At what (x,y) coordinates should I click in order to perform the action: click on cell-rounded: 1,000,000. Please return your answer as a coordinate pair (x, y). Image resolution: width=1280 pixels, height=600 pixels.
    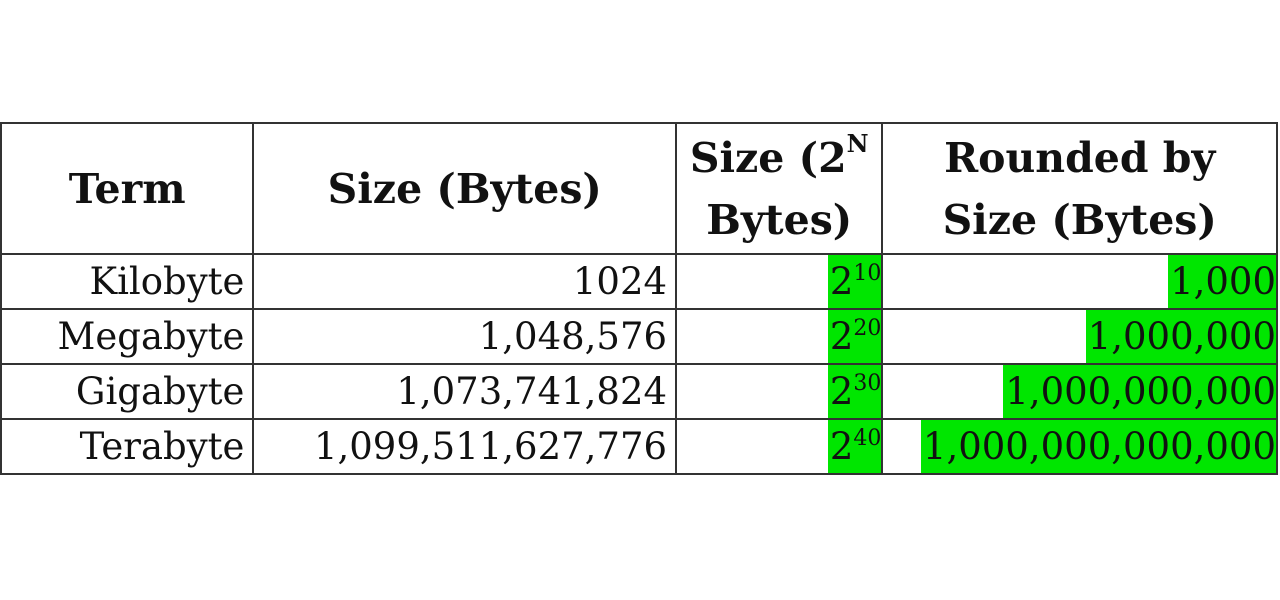
    Looking at the image, I should click on (1079, 336).